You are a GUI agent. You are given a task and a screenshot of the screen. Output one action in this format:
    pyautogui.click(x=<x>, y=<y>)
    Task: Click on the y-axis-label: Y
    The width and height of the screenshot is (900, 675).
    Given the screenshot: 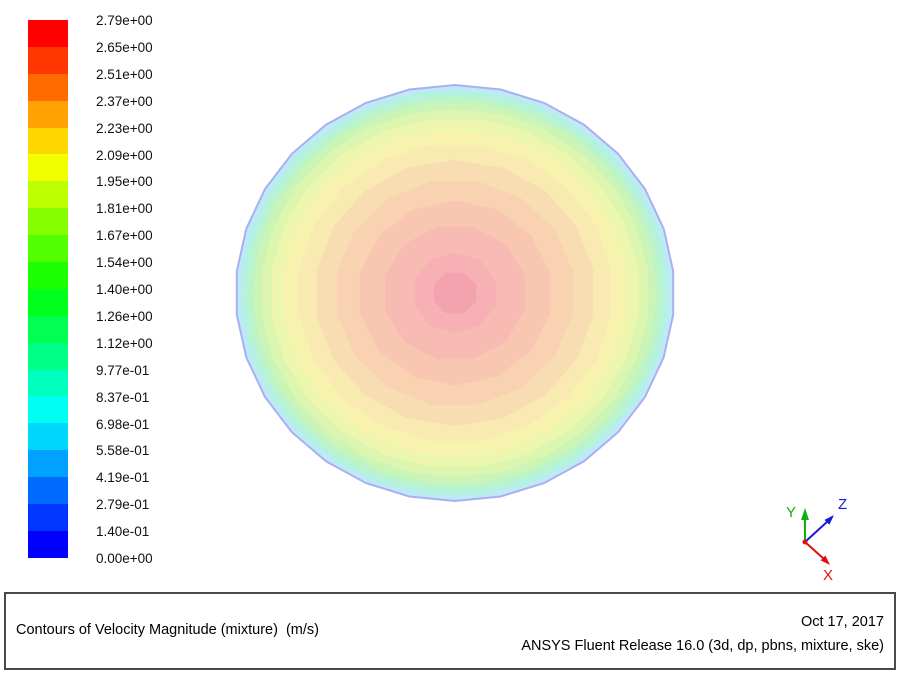 What is the action you would take?
    pyautogui.click(x=791, y=512)
    